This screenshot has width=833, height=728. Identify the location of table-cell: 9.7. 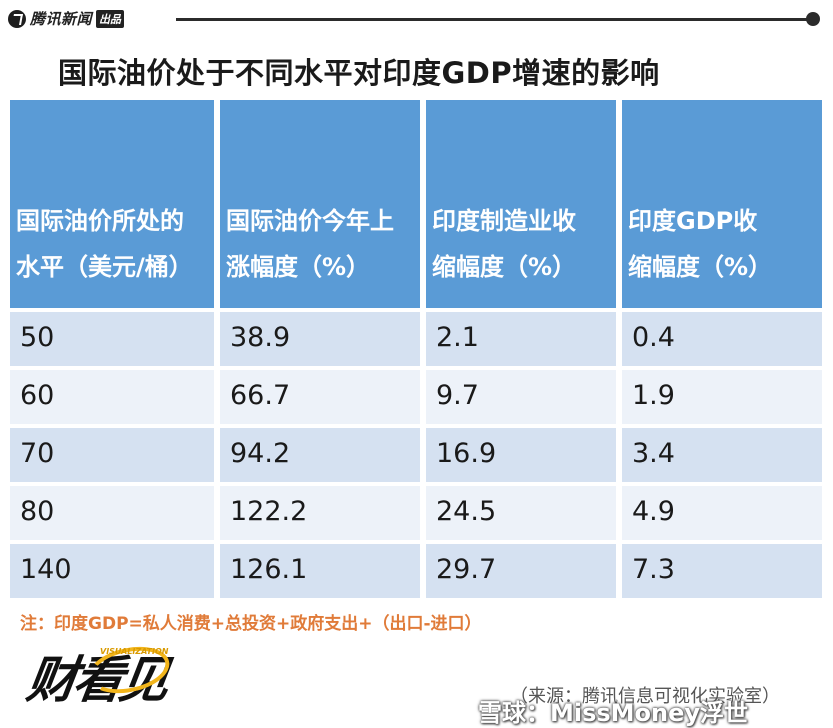
(521, 397).